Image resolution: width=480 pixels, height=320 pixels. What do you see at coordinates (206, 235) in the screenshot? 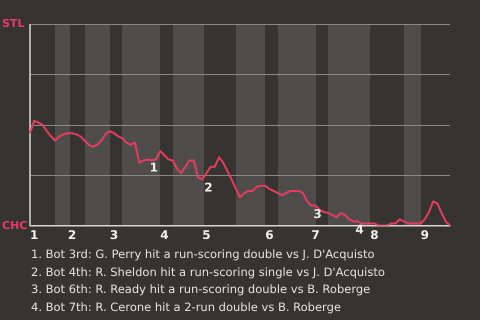
I see `x-tick-label: 5` at bounding box center [206, 235].